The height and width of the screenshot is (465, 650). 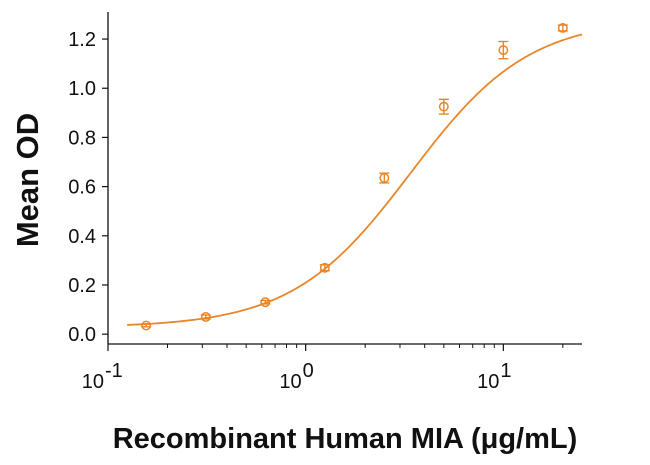 I want to click on y-tick-label: 0.6, so click(x=82, y=188).